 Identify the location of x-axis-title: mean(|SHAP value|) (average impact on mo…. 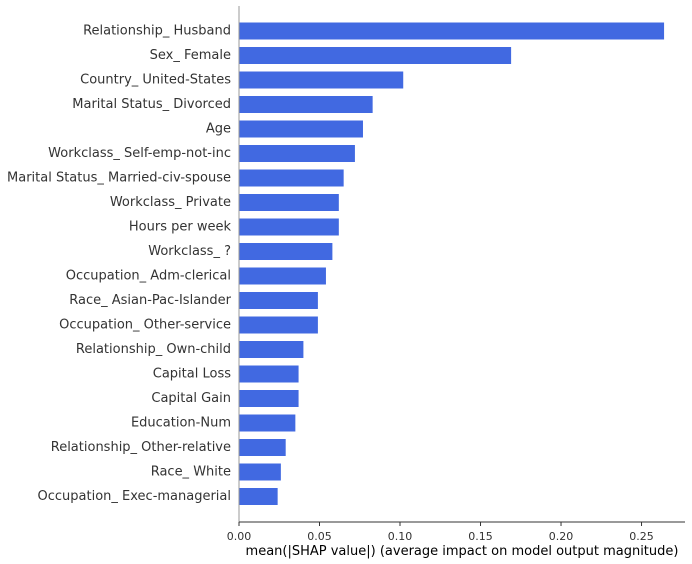
(462, 551).